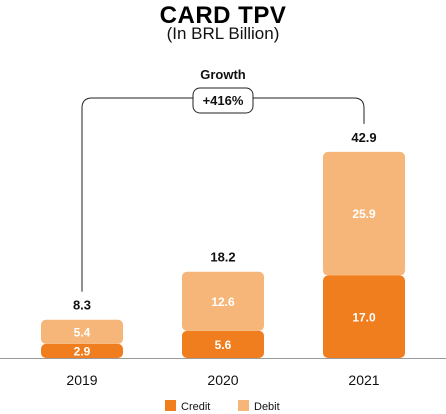 The width and height of the screenshot is (446, 414). I want to click on legend-swatch-credit, so click(170, 405).